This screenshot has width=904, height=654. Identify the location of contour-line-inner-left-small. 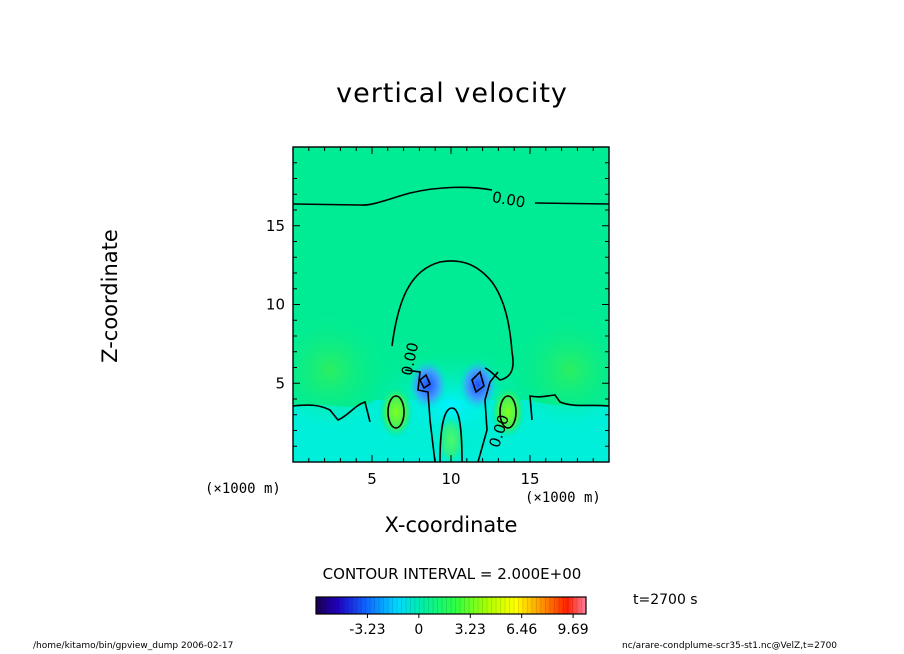
(425, 381).